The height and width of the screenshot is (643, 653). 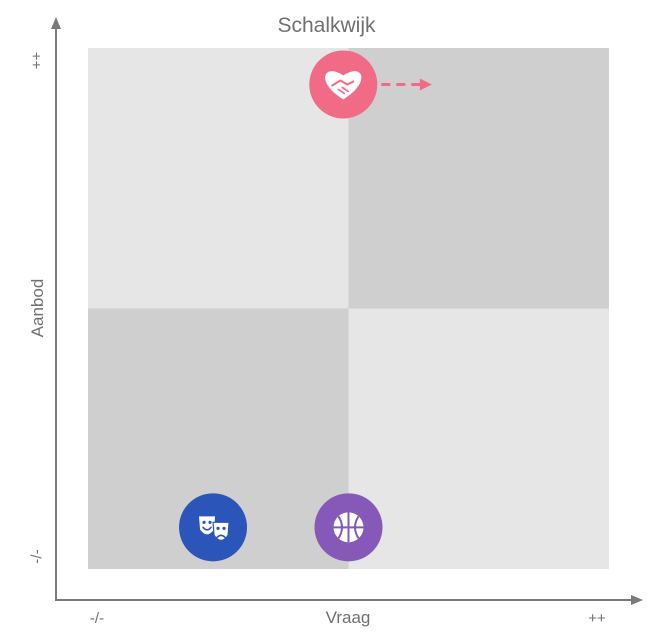 I want to click on trend-arrowhead, so click(x=425, y=84).